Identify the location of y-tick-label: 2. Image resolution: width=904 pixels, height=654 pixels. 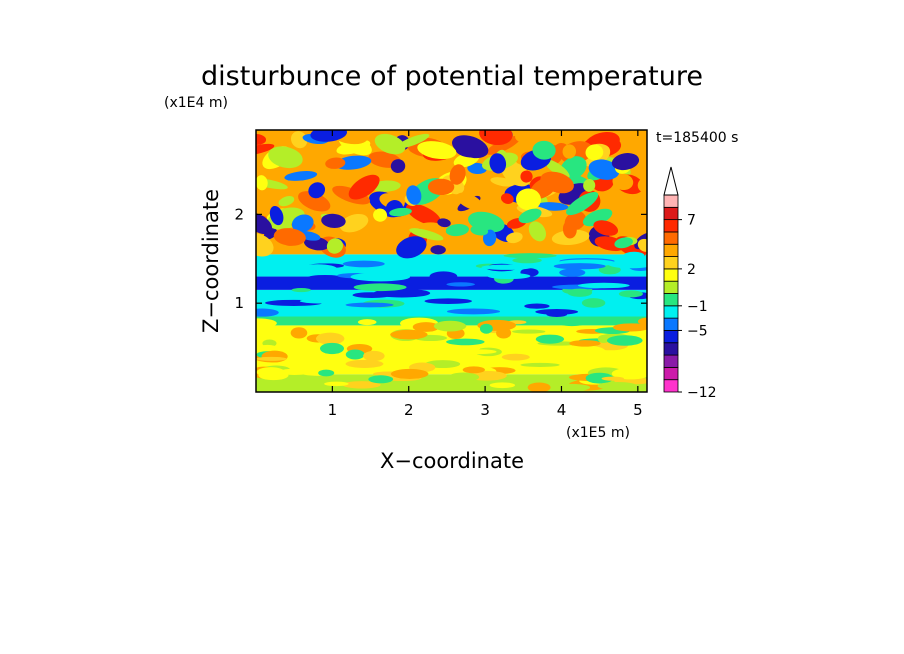
(239, 214).